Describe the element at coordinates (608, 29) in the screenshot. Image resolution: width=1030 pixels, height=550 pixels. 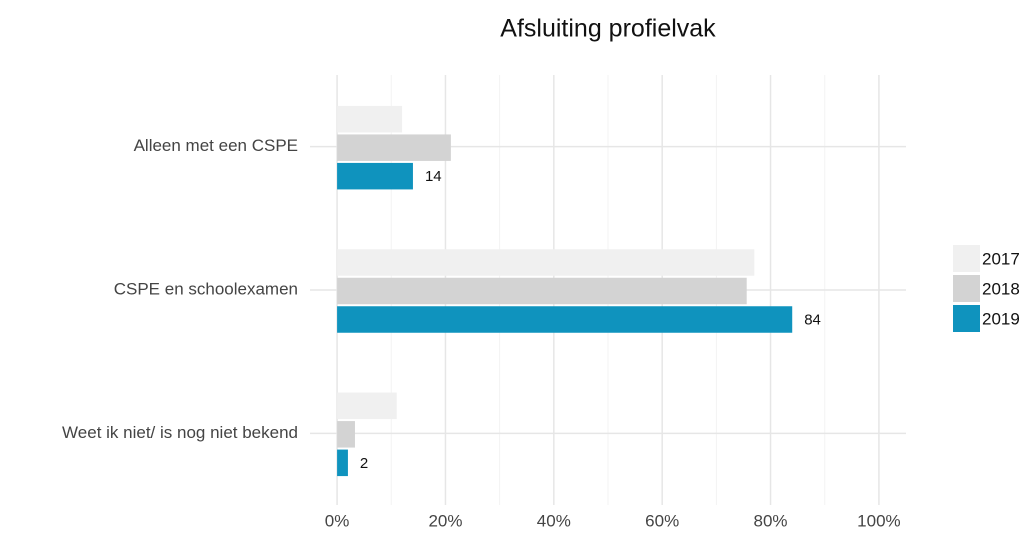
I see `chart-title: Afsluiting profielvak` at that location.